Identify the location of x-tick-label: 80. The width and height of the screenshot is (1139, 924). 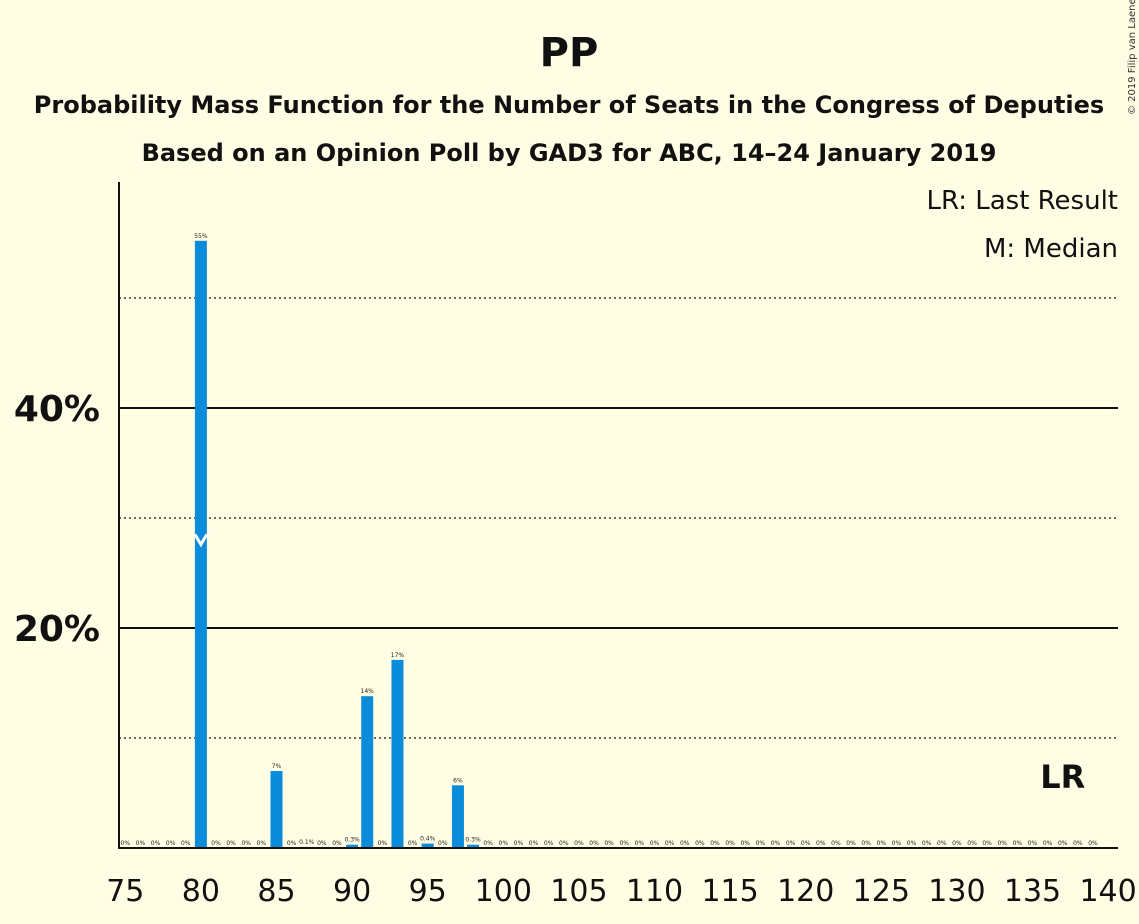
(201, 891).